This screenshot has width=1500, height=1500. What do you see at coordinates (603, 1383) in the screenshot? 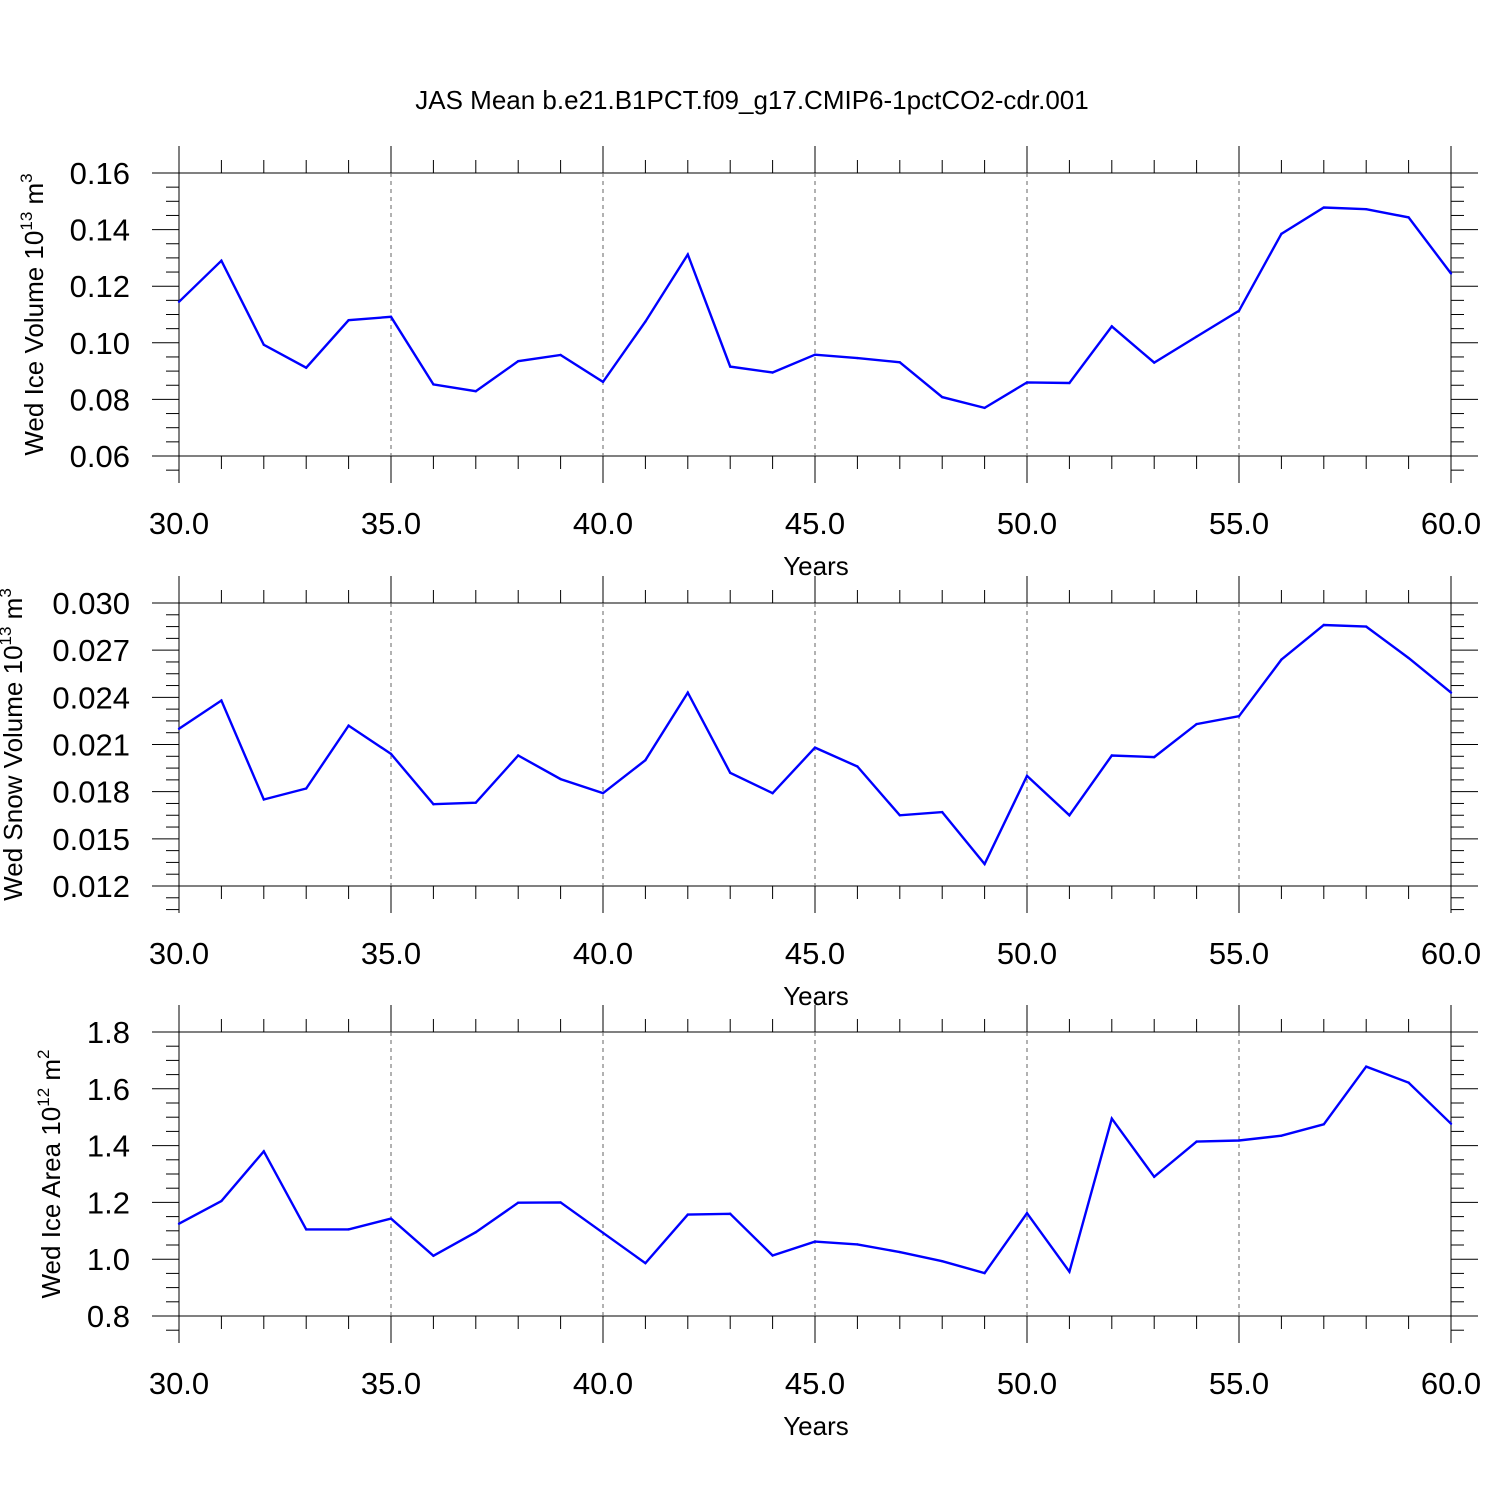
I see `x-tick-label: 40.0` at bounding box center [603, 1383].